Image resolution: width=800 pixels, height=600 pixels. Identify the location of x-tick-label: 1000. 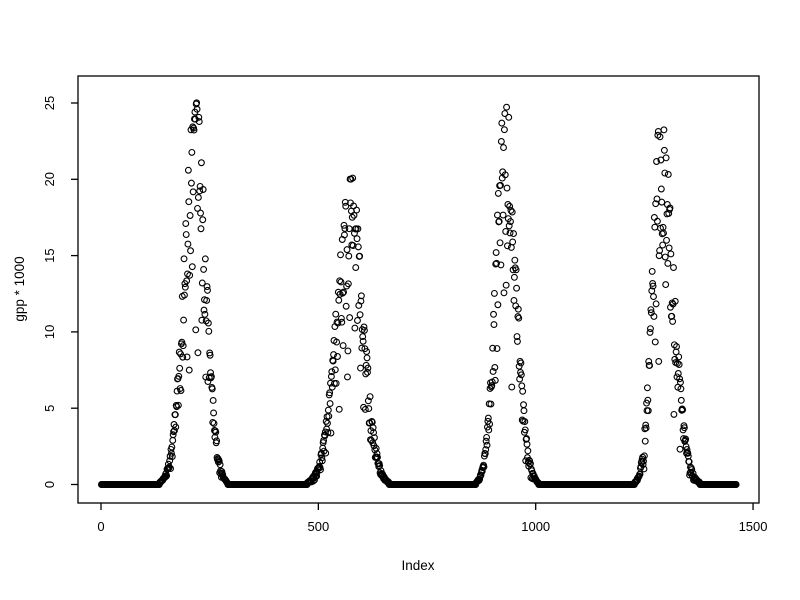
(535, 526).